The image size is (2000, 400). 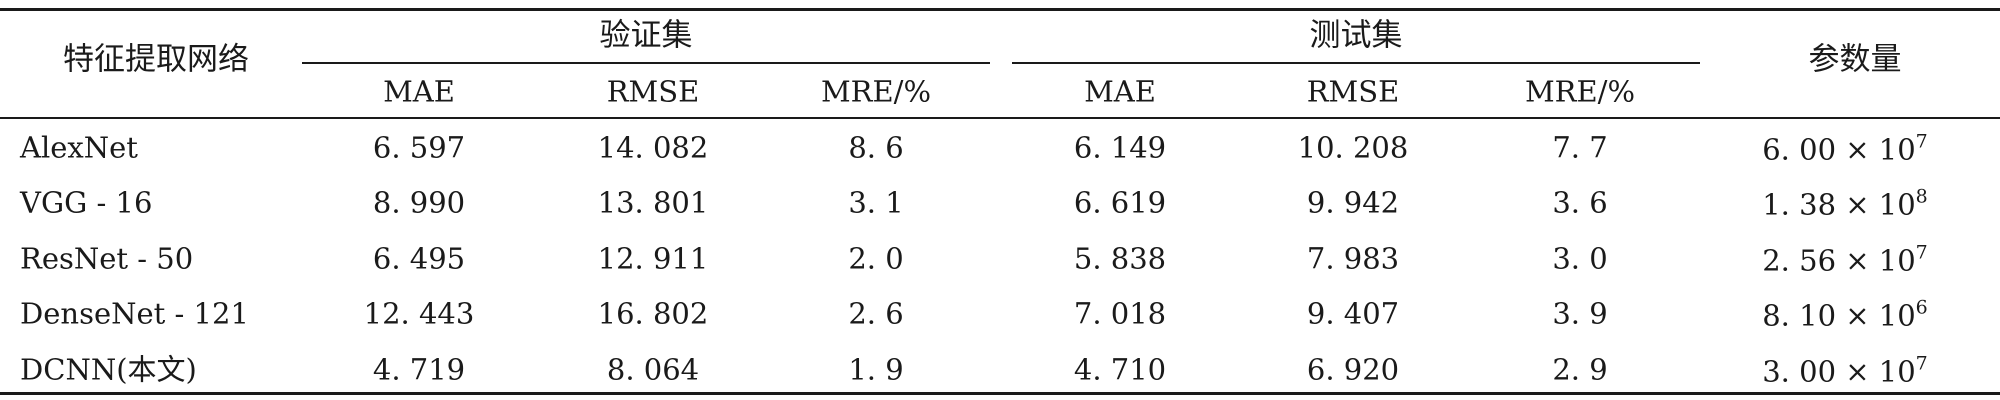 I want to click on header-test-mre: MRE/%, so click(x=1580, y=91).